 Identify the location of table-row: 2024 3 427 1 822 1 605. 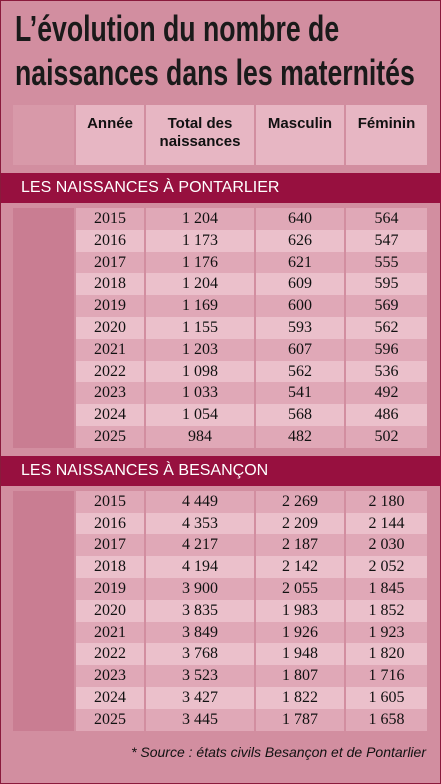
(221, 697).